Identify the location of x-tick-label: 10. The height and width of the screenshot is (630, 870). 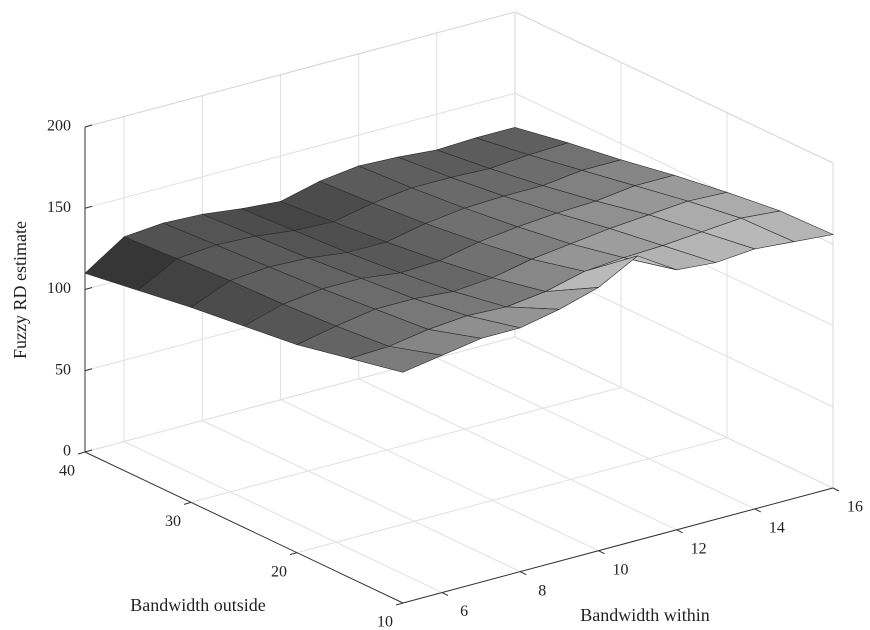
(620, 569).